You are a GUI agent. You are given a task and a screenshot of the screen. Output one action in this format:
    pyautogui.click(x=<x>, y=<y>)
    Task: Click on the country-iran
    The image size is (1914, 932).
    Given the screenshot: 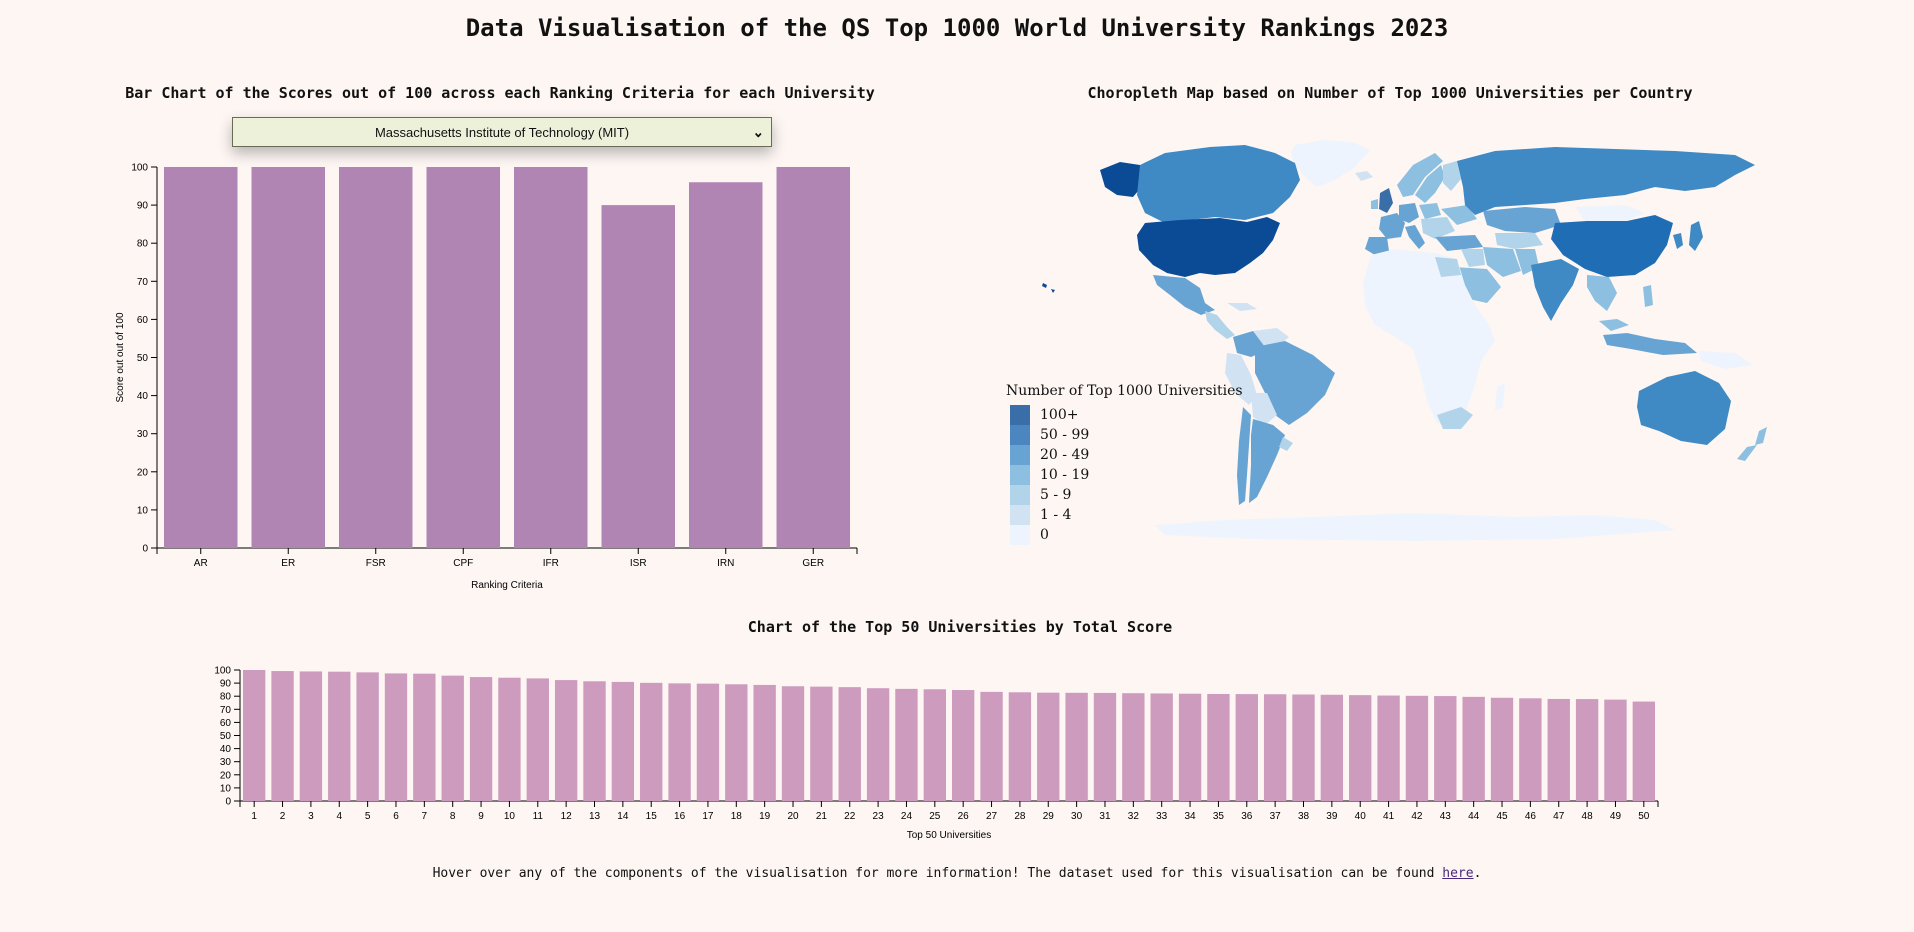 What is the action you would take?
    pyautogui.click(x=1502, y=262)
    